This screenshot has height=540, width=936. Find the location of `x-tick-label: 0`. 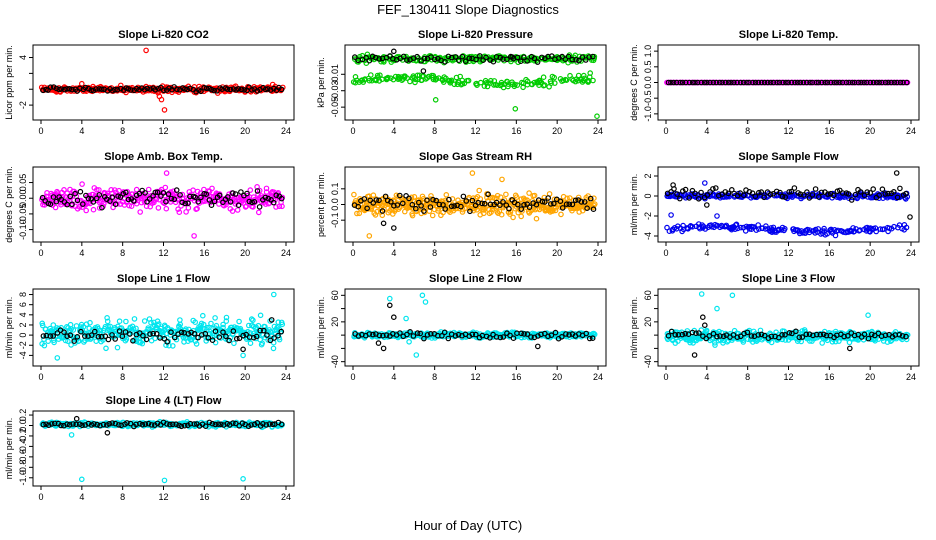

x-tick-label: 0 is located at coordinates (40, 377).